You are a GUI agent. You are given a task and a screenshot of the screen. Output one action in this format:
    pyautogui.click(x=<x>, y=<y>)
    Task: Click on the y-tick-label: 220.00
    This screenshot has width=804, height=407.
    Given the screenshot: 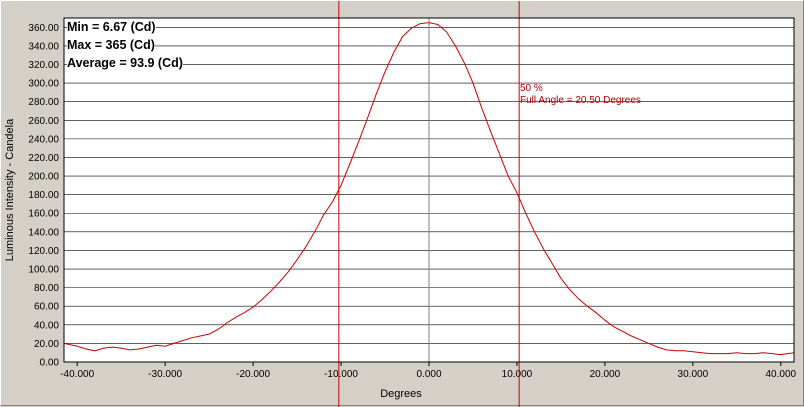 What is the action you would take?
    pyautogui.click(x=43, y=158)
    